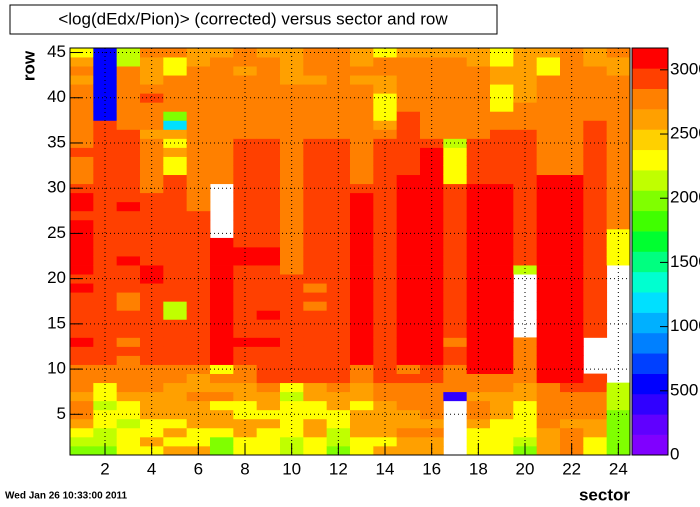 Image resolution: width=700 pixels, height=507 pixels. What do you see at coordinates (571, 468) in the screenshot?
I see `x-tick-label: 22` at bounding box center [571, 468].